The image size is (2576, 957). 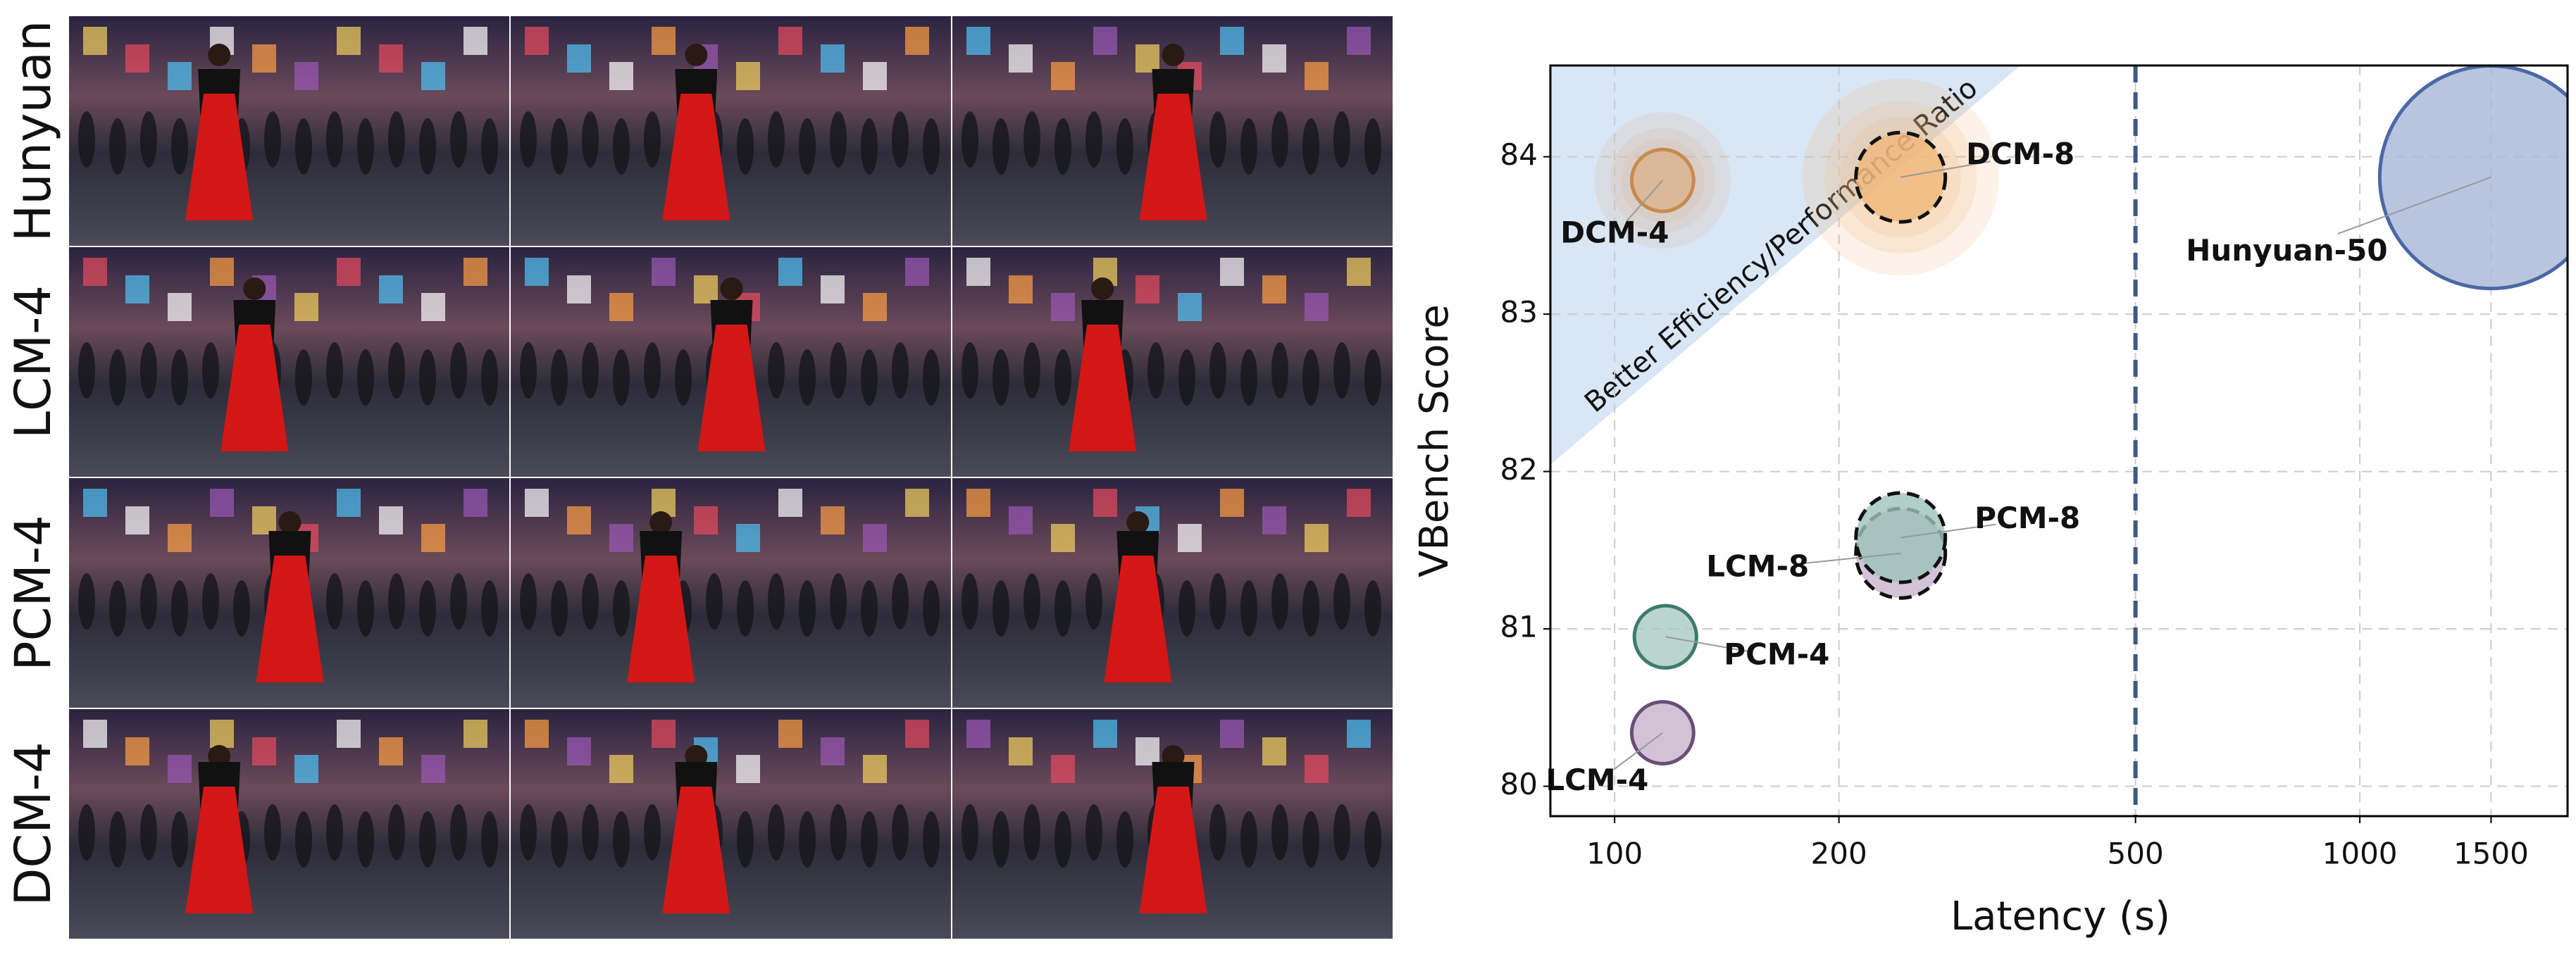 I want to click on leader-line, so click(x=1645, y=201).